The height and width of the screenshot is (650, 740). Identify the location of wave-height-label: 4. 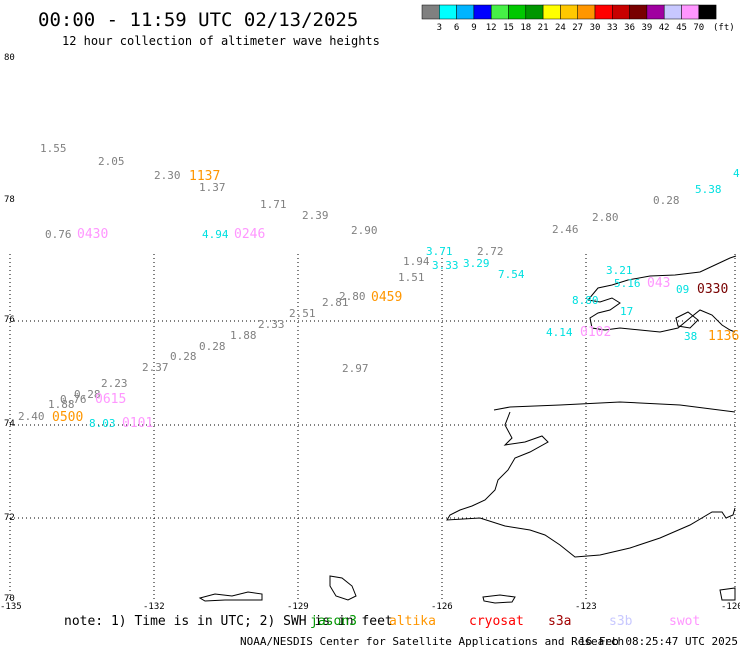
(736, 173).